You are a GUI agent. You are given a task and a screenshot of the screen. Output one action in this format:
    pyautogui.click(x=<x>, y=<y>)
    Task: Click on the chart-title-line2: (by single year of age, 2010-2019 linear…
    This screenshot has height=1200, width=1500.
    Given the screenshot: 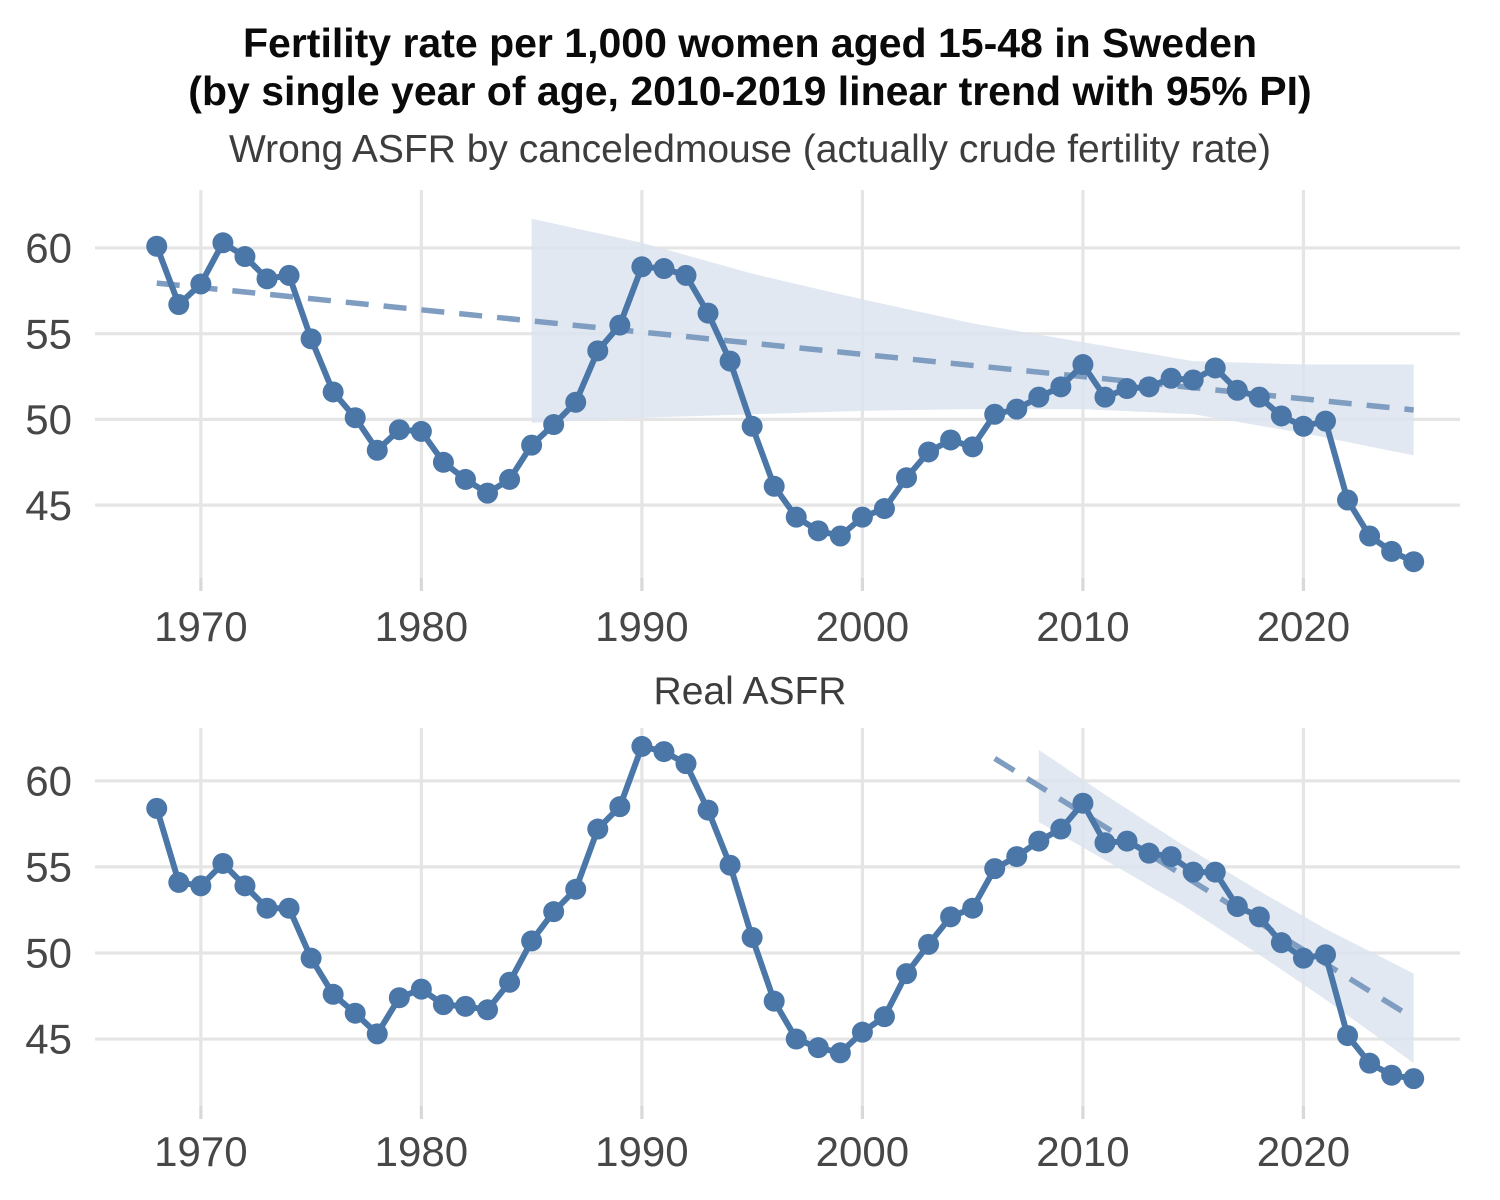 What is the action you would take?
    pyautogui.click(x=750, y=91)
    